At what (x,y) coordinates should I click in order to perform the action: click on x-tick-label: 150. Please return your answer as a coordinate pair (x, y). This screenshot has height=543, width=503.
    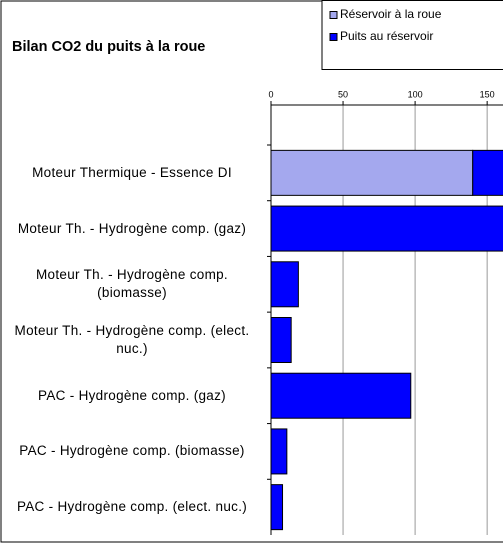
    Looking at the image, I should click on (487, 94).